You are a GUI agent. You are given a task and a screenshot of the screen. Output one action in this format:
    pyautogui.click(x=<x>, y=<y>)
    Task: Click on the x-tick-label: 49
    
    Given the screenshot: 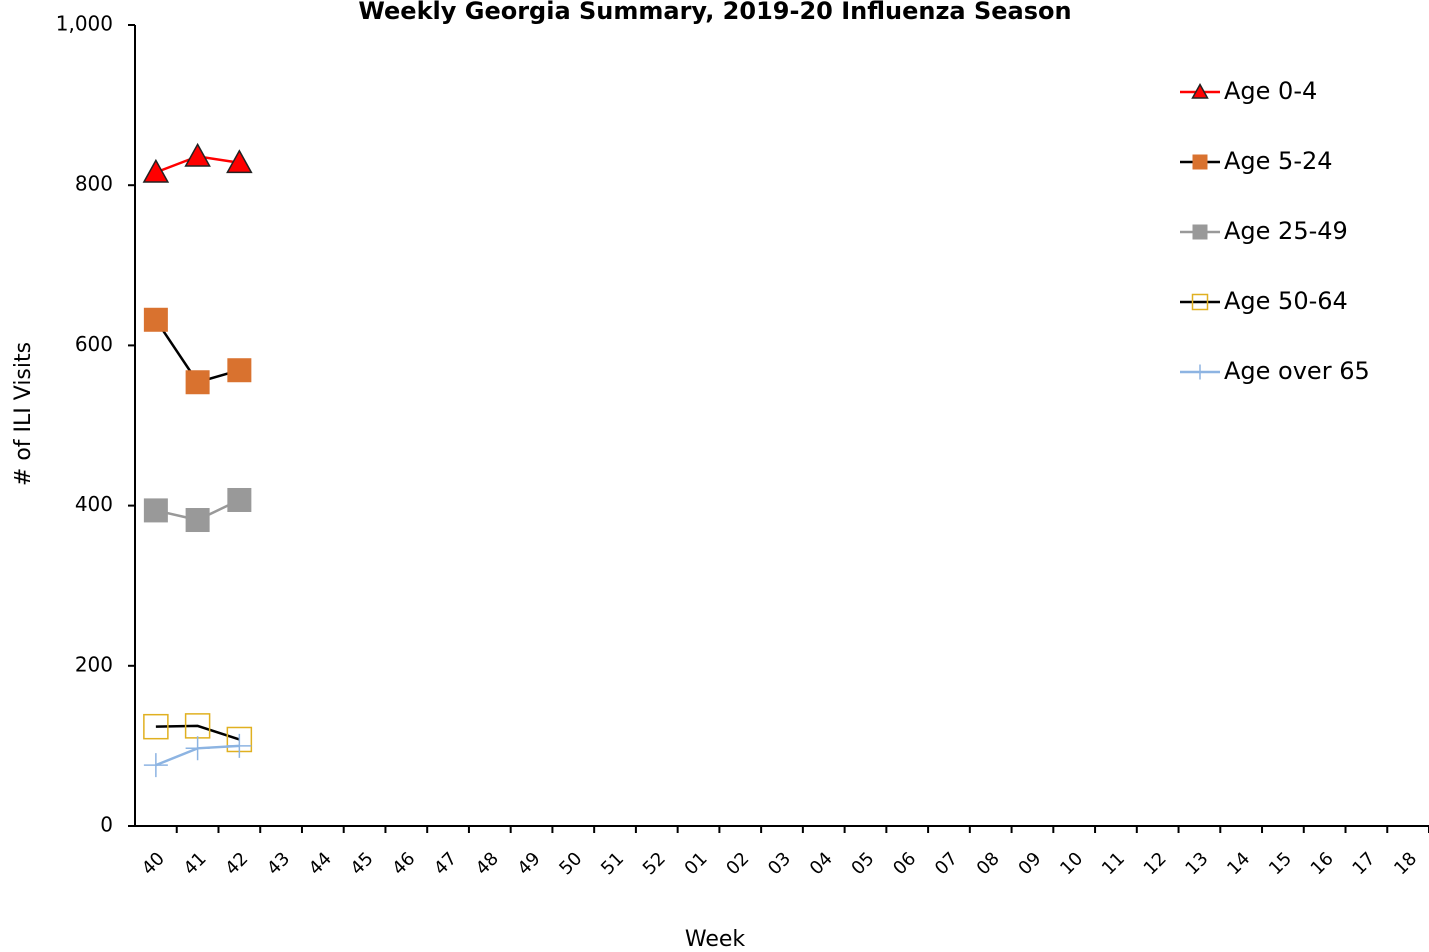 What is the action you would take?
    pyautogui.click(x=529, y=863)
    